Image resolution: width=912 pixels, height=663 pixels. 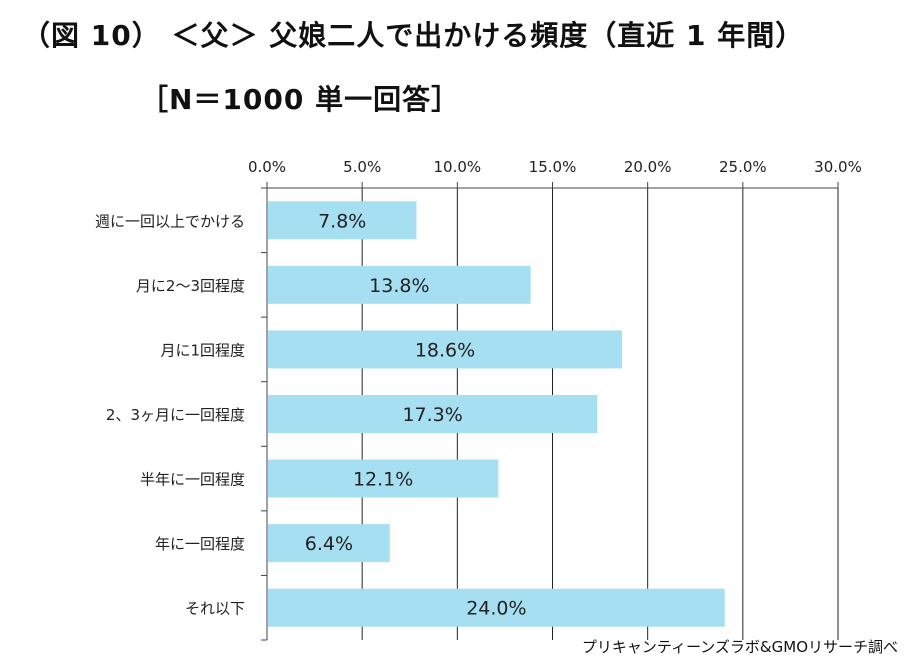 What do you see at coordinates (170, 221) in the screenshot?
I see `category-label: 週に一回以上でかける` at bounding box center [170, 221].